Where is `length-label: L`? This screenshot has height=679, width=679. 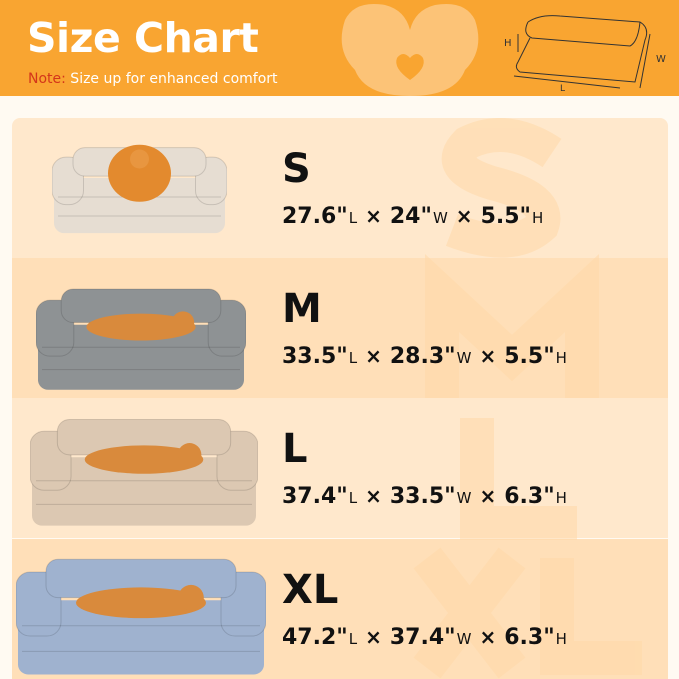 length-label: L is located at coordinates (562, 88).